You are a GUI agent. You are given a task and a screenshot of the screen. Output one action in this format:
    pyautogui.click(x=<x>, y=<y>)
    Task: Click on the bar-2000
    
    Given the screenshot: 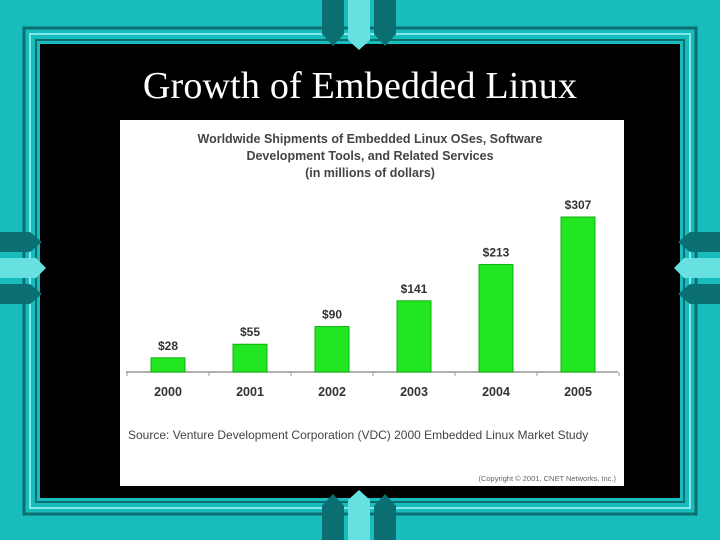 What is the action you would take?
    pyautogui.click(x=168, y=365)
    